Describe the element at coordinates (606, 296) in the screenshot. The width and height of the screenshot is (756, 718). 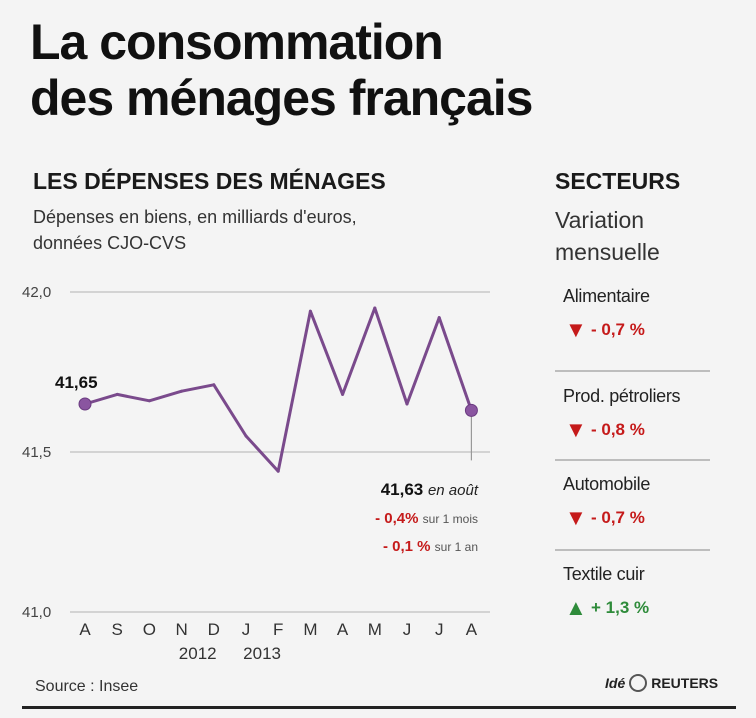
I see `sector-name: Alimentaire` at that location.